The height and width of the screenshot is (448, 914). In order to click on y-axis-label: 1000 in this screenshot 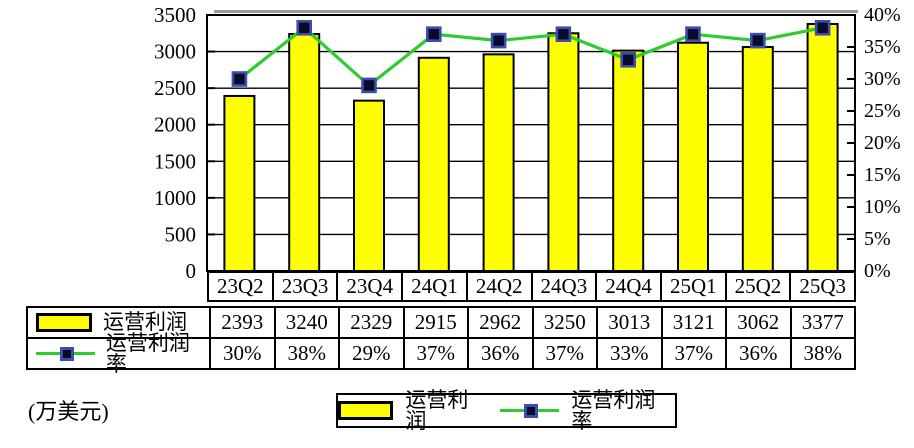, I will do `click(175, 198)`.